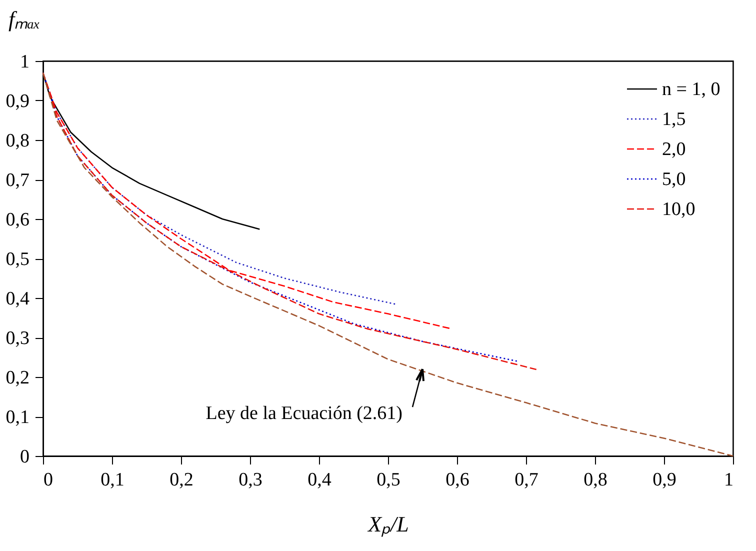 The height and width of the screenshot is (551, 756). Describe the element at coordinates (674, 179) in the screenshot. I see `legend-label: 5,0` at that location.